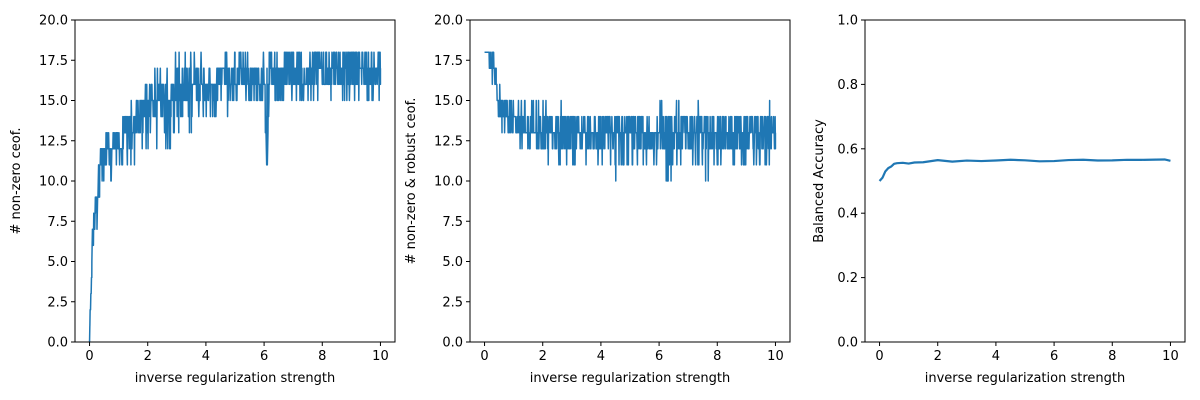 This screenshot has width=1200, height=400. What do you see at coordinates (819, 181) in the screenshot?
I see `y-axis-label: Balanced Accuracy` at bounding box center [819, 181].